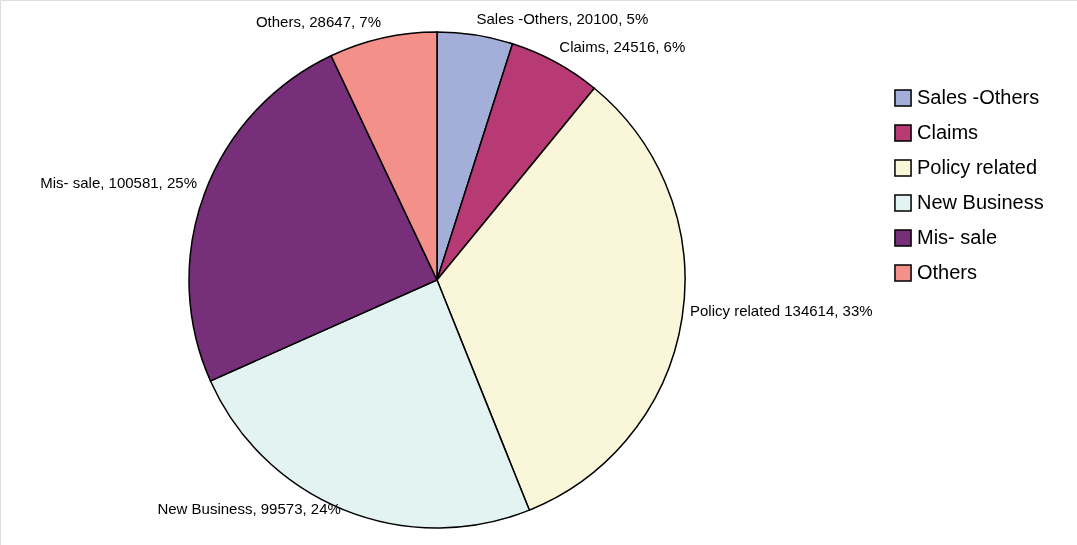 The width and height of the screenshot is (1077, 545). What do you see at coordinates (947, 272) in the screenshot?
I see `legend-label: Others` at bounding box center [947, 272].